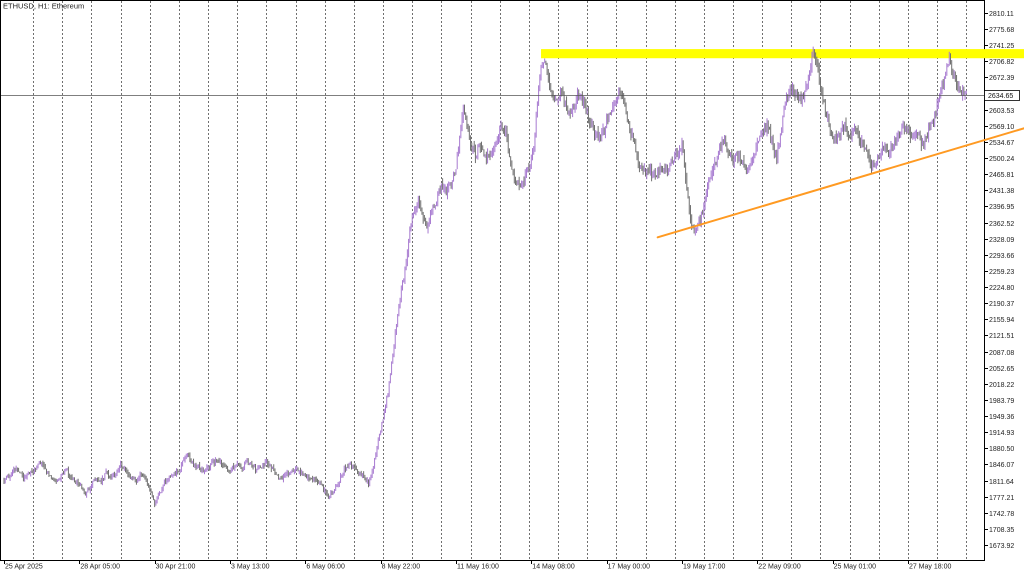 This screenshot has width=1024, height=573. What do you see at coordinates (1001, 143) in the screenshot?
I see `price-tick-label: 2534.67` at bounding box center [1001, 143].